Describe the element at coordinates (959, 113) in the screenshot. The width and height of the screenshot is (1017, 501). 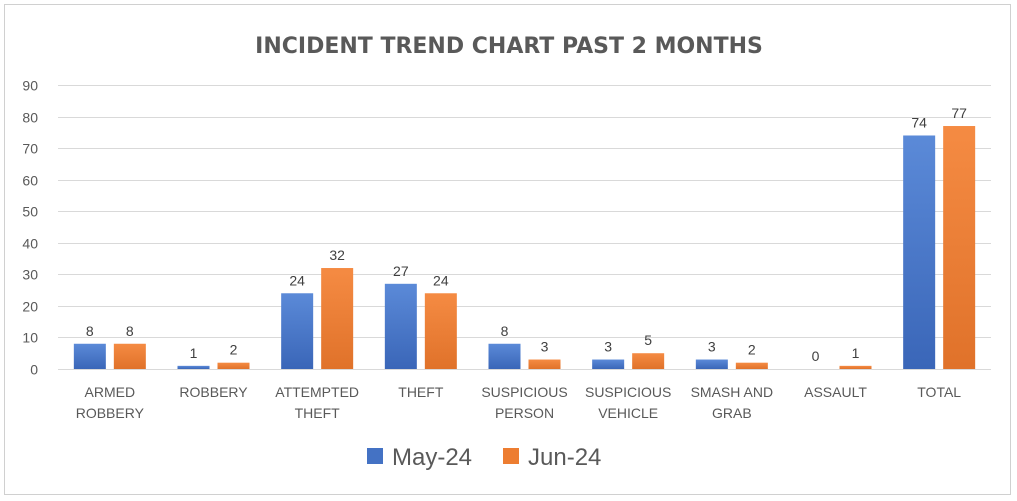
I see `data-label: 77` at that location.